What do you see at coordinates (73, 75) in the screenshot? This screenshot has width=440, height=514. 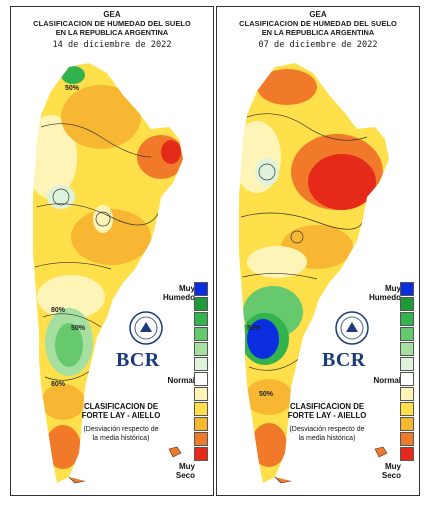 I see `region-wet-north-tip` at bounding box center [73, 75].